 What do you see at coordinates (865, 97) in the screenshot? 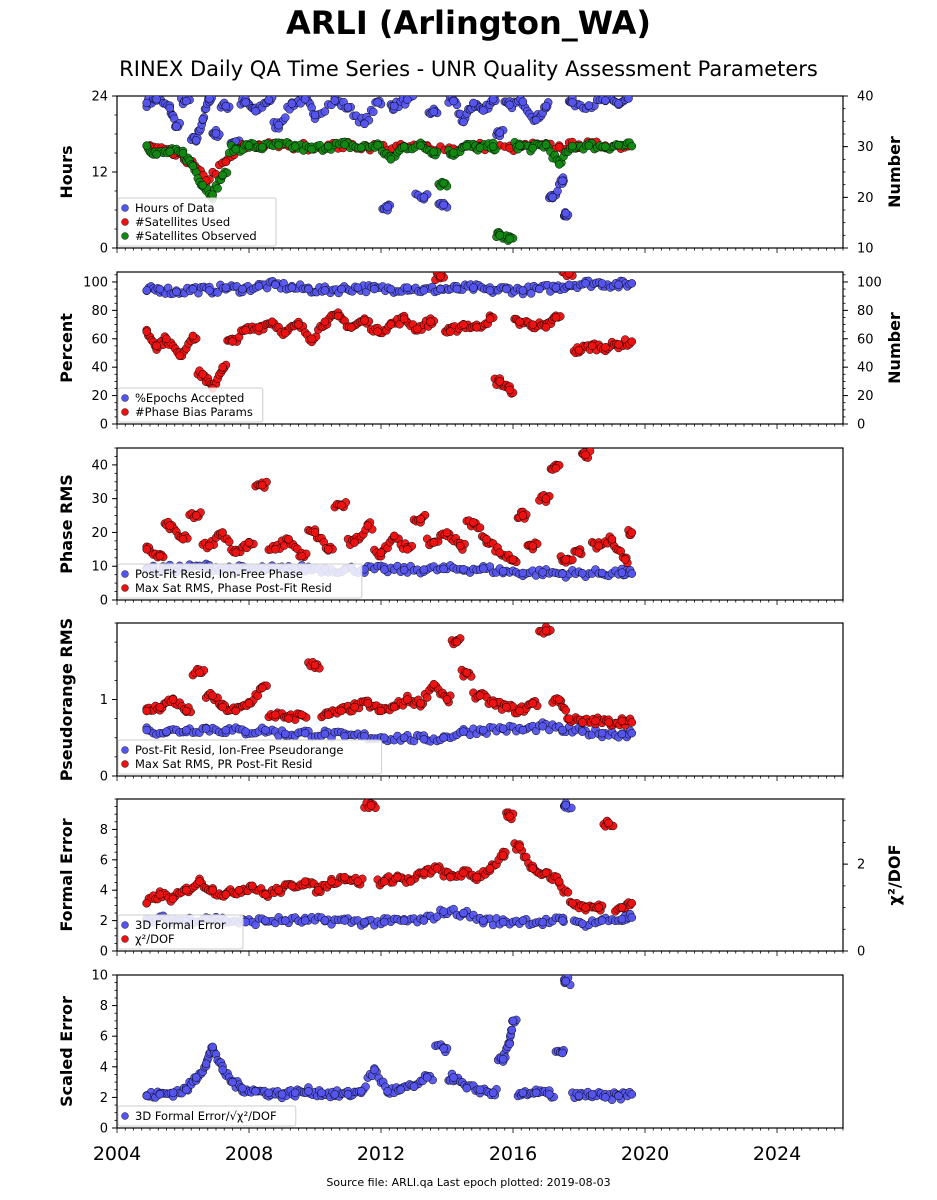
I see `y-right-tick-label: 40` at bounding box center [865, 97].